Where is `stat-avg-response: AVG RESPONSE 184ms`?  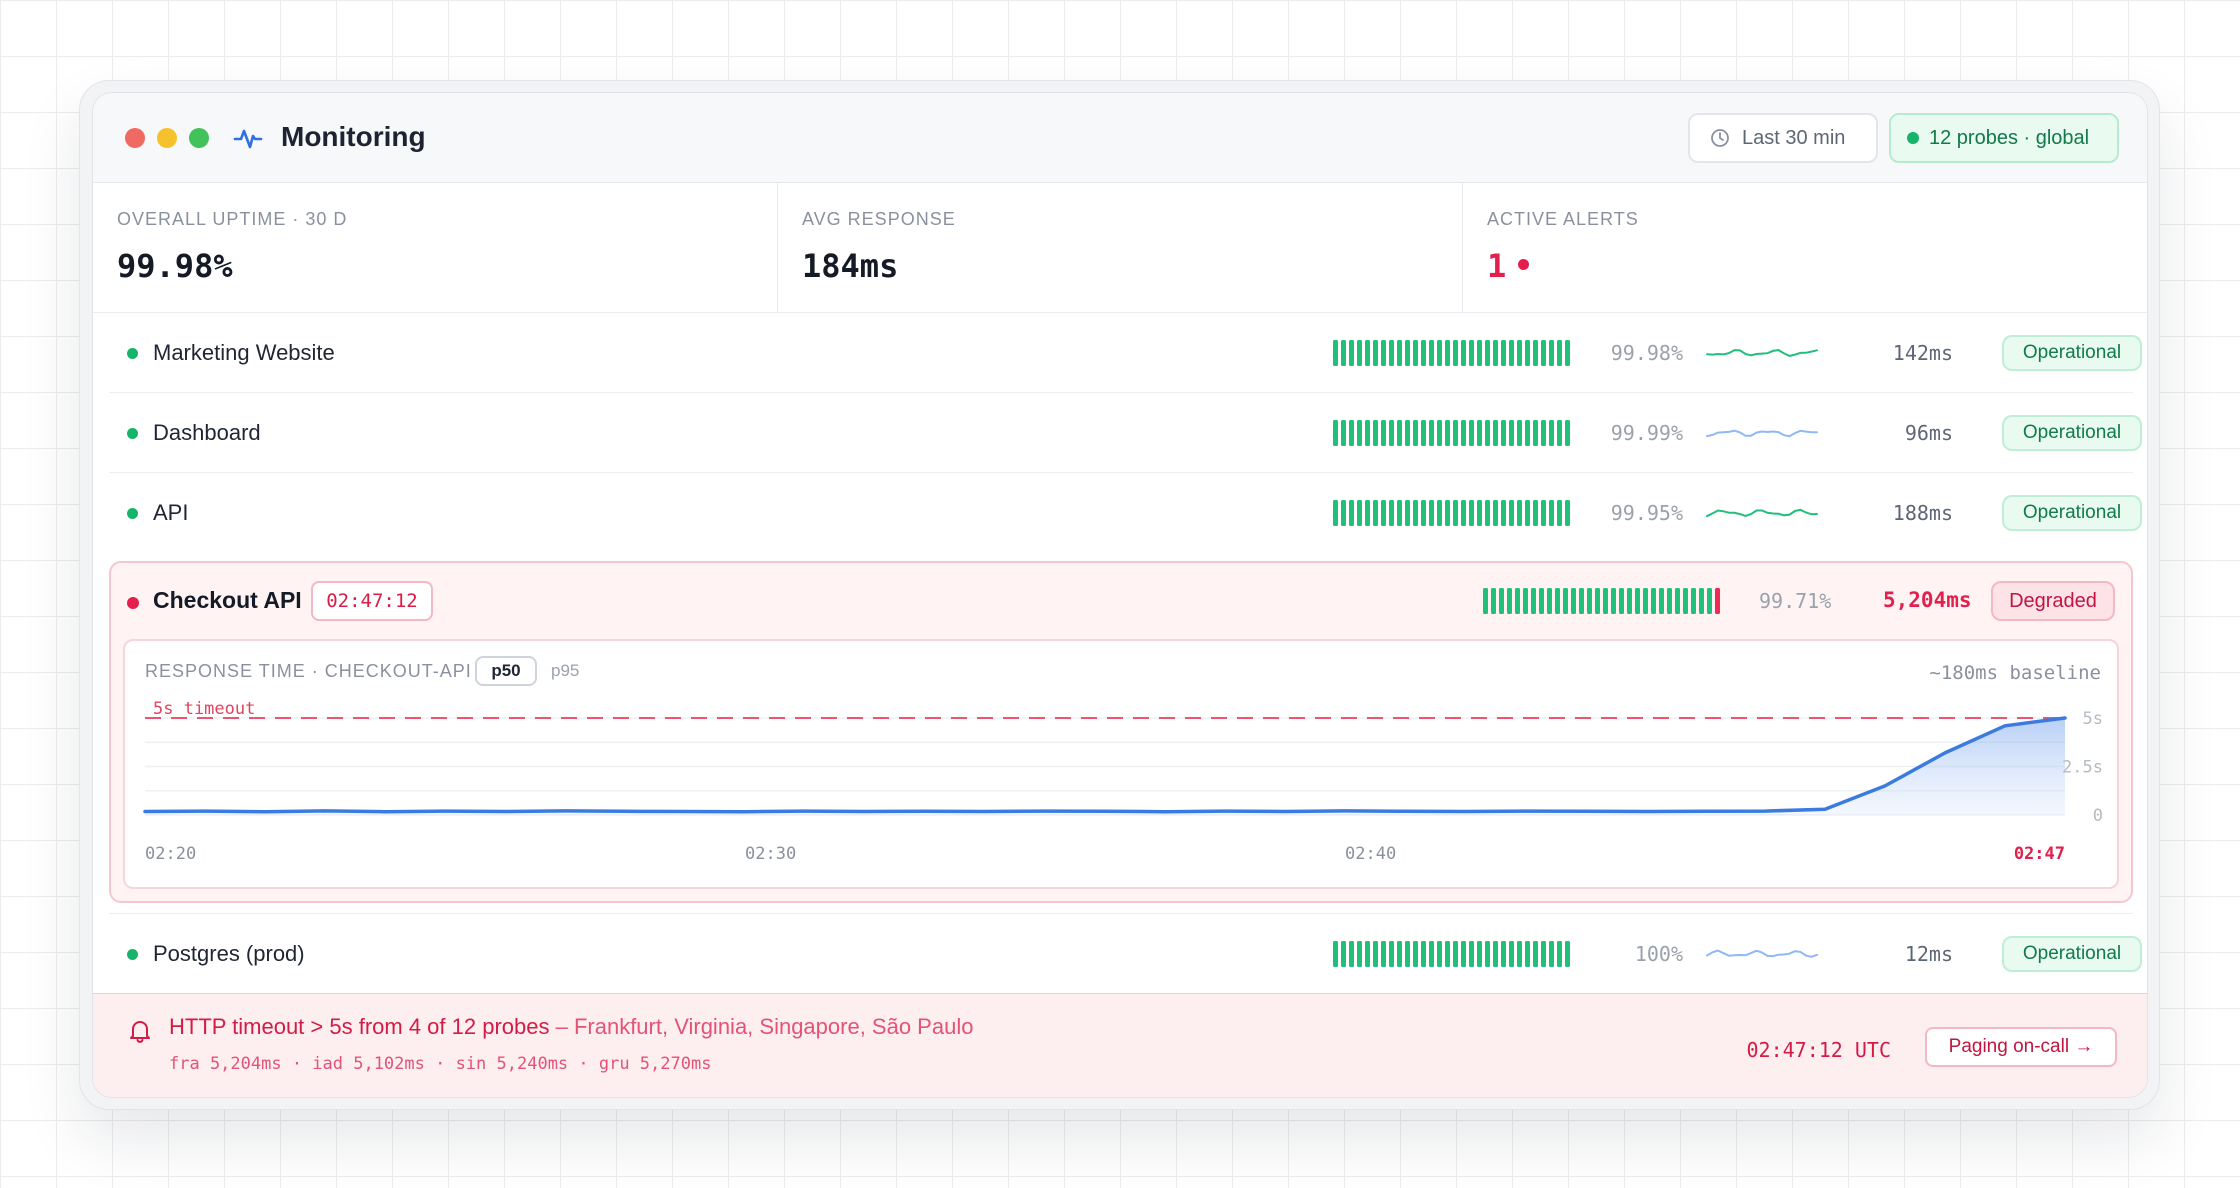
stat-avg-response: AVG RESPONSE 184ms is located at coordinates (1120, 247).